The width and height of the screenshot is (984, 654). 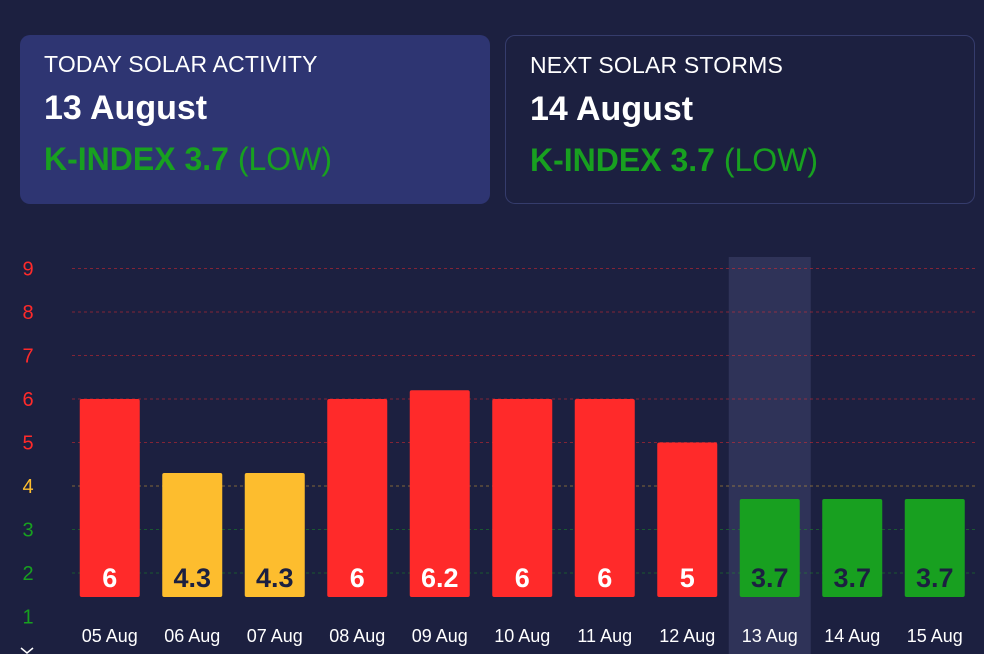 I want to click on bar-value-label: 5, so click(x=687, y=578).